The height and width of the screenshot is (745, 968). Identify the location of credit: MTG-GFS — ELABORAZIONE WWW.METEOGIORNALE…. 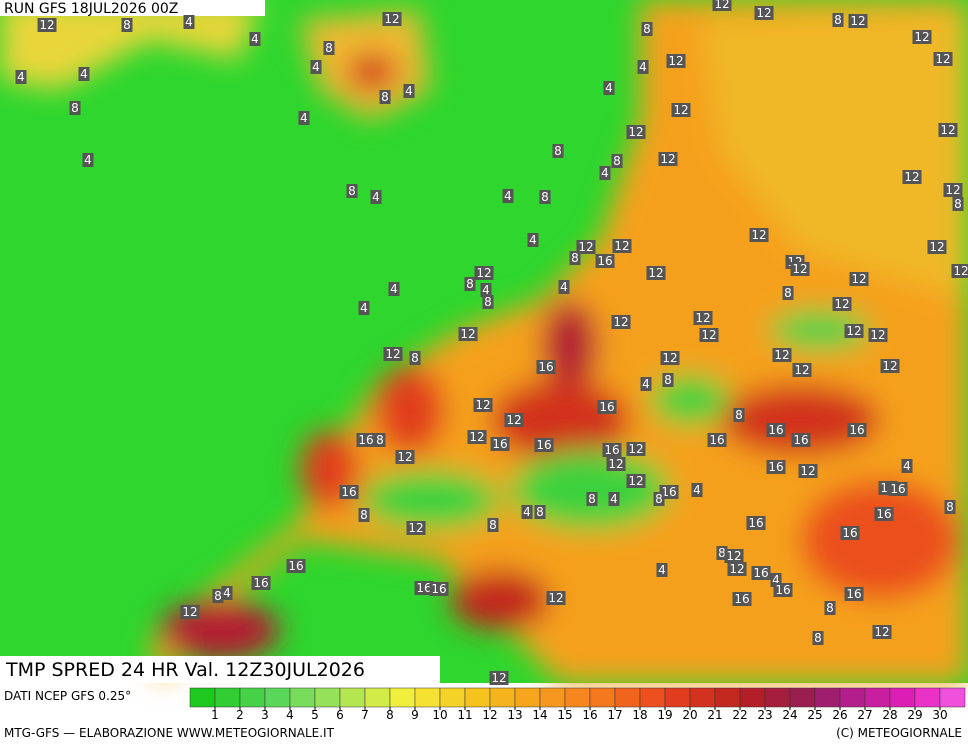
(169, 733).